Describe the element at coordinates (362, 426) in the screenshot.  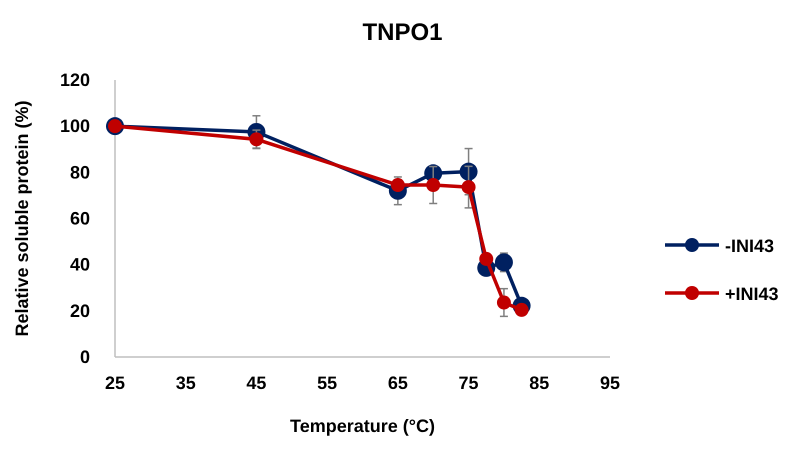
I see `x-axis-title: Temperature (°C)` at that location.